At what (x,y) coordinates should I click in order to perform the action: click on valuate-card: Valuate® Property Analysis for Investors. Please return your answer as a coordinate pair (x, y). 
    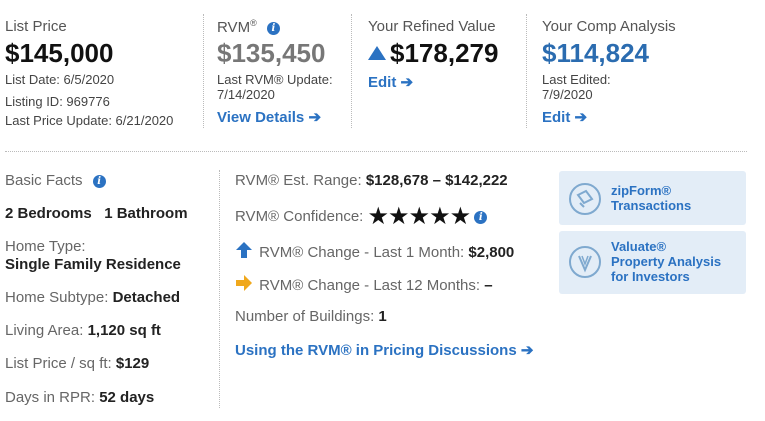
    Looking at the image, I should click on (652, 262).